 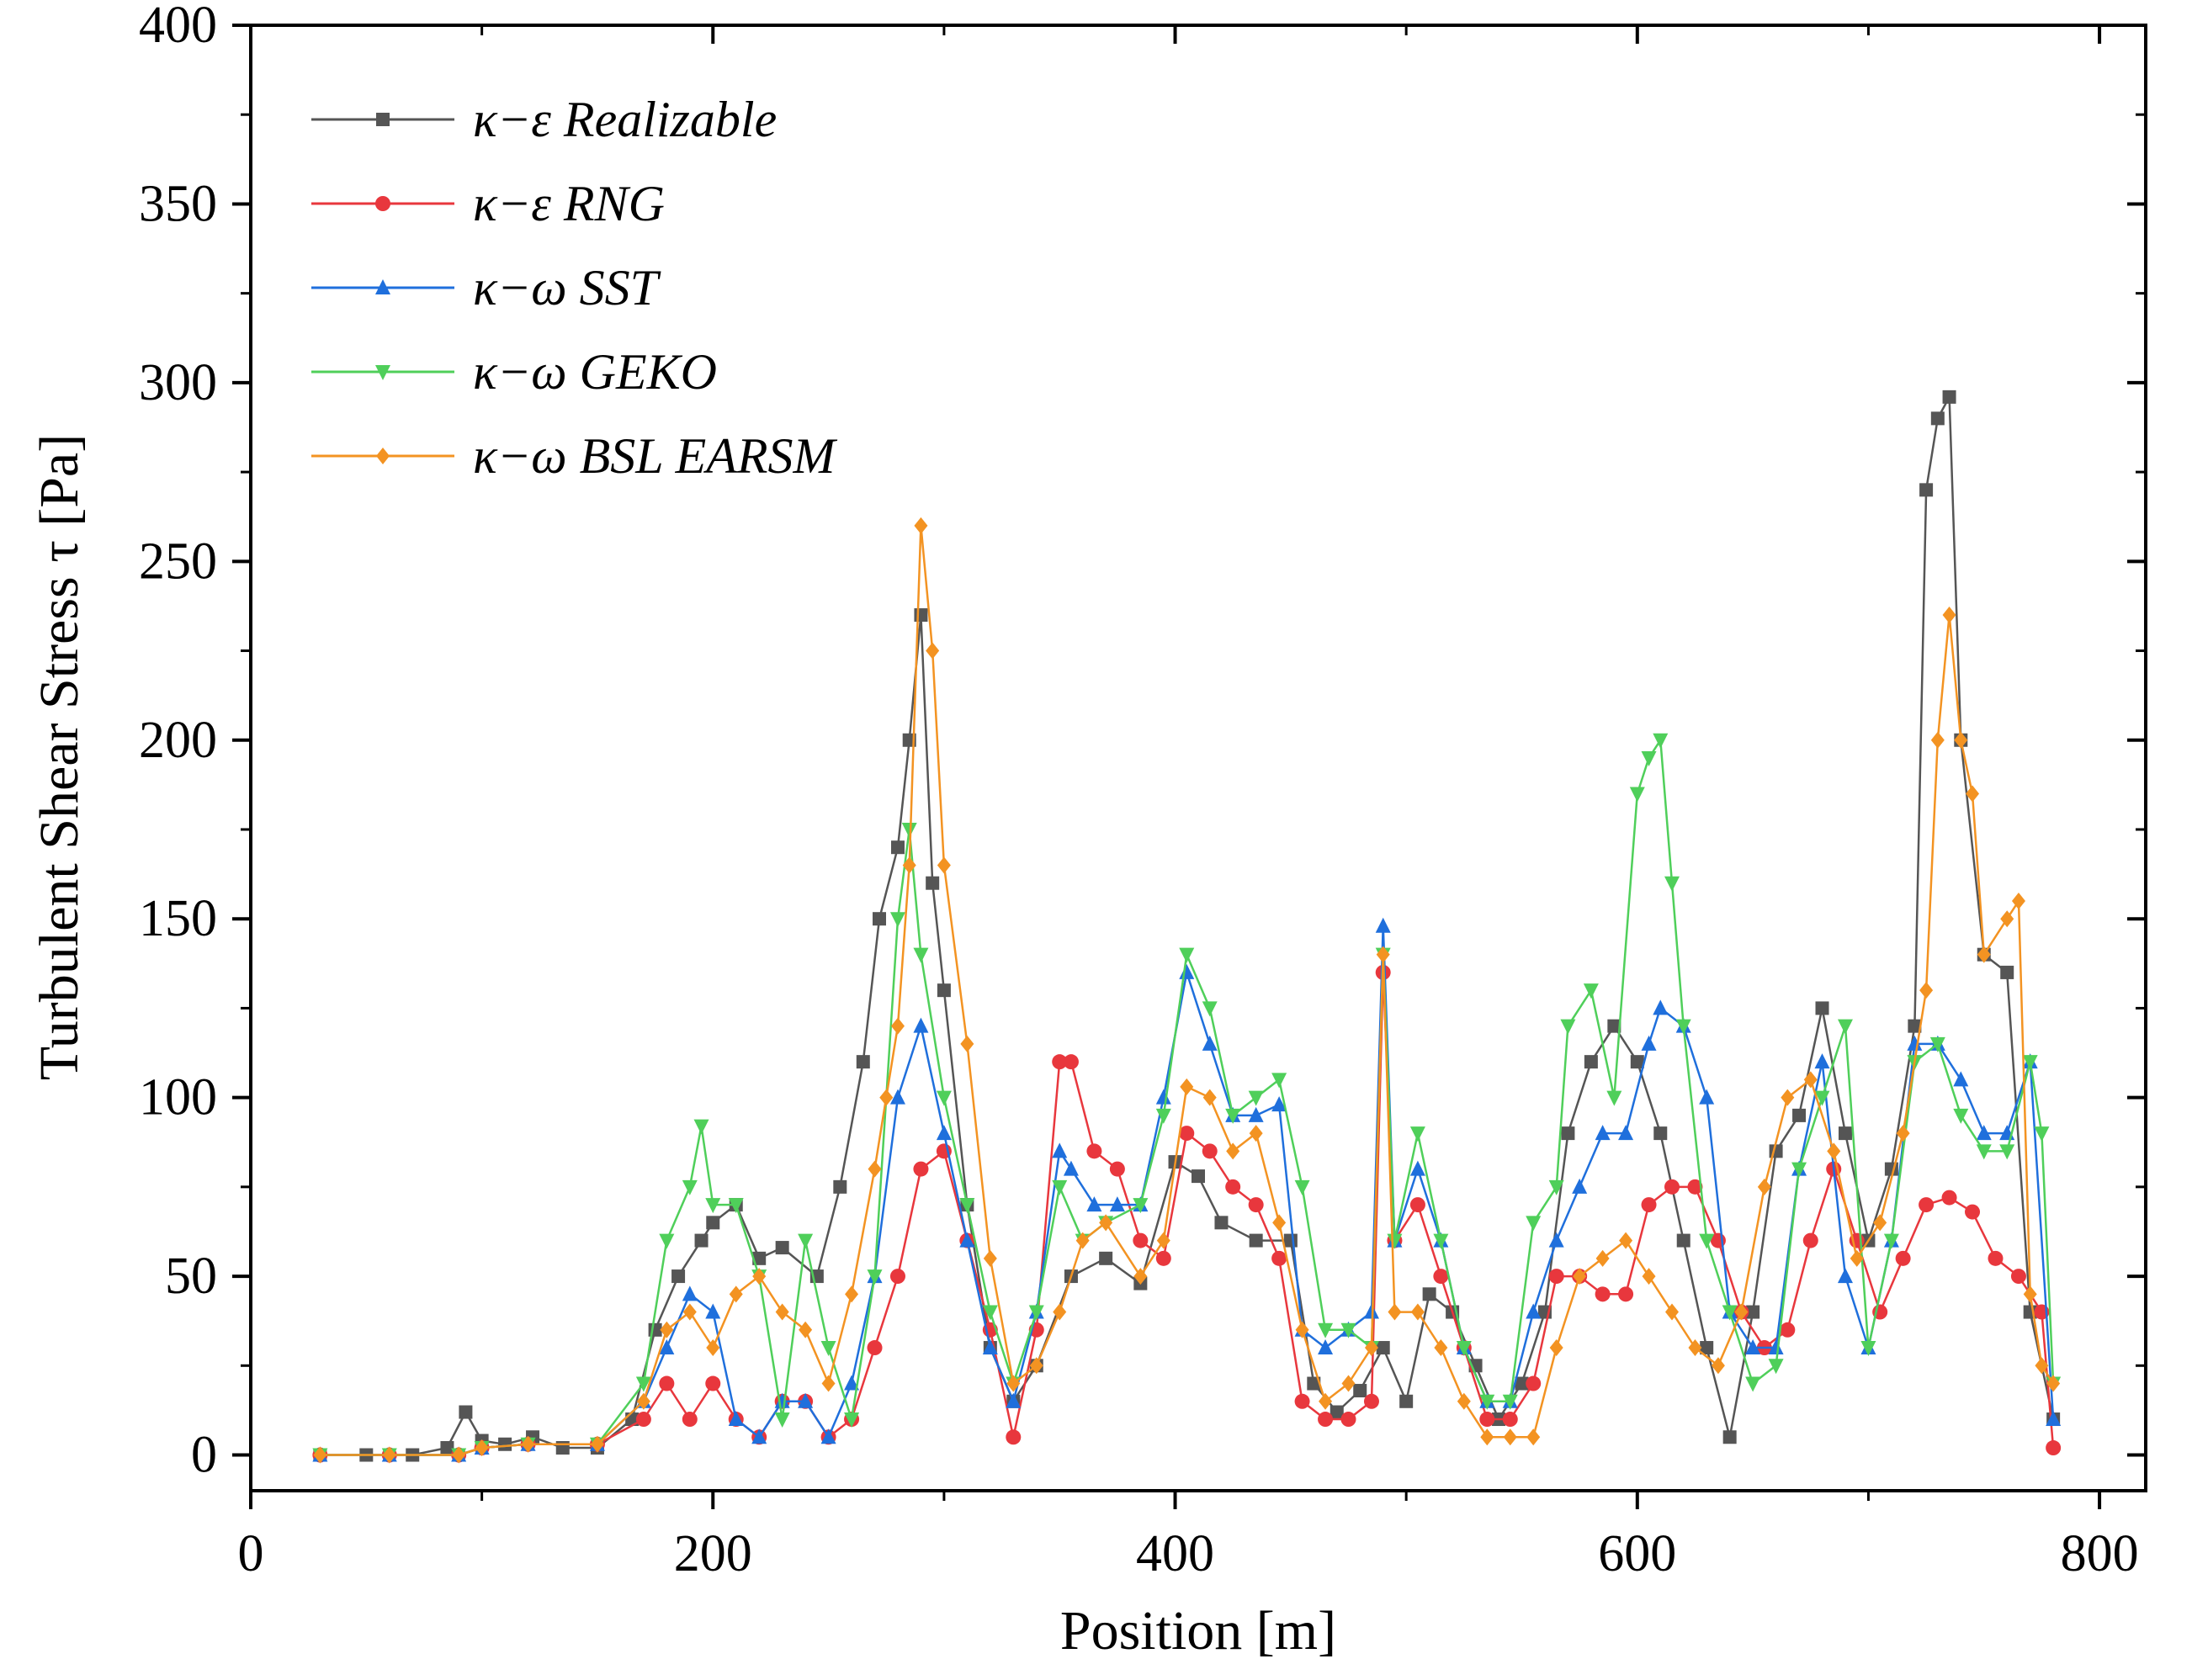 What do you see at coordinates (567, 287) in the screenshot?
I see `legend-label: κ−ω SST` at bounding box center [567, 287].